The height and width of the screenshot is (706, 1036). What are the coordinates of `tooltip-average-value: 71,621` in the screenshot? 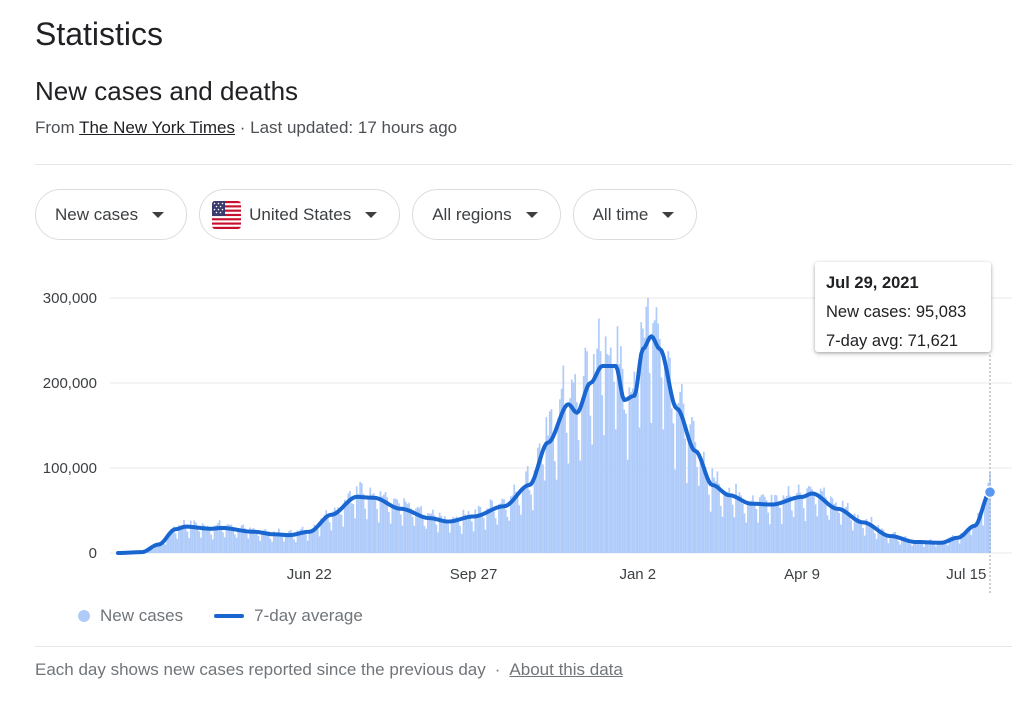 It's located at (933, 341).